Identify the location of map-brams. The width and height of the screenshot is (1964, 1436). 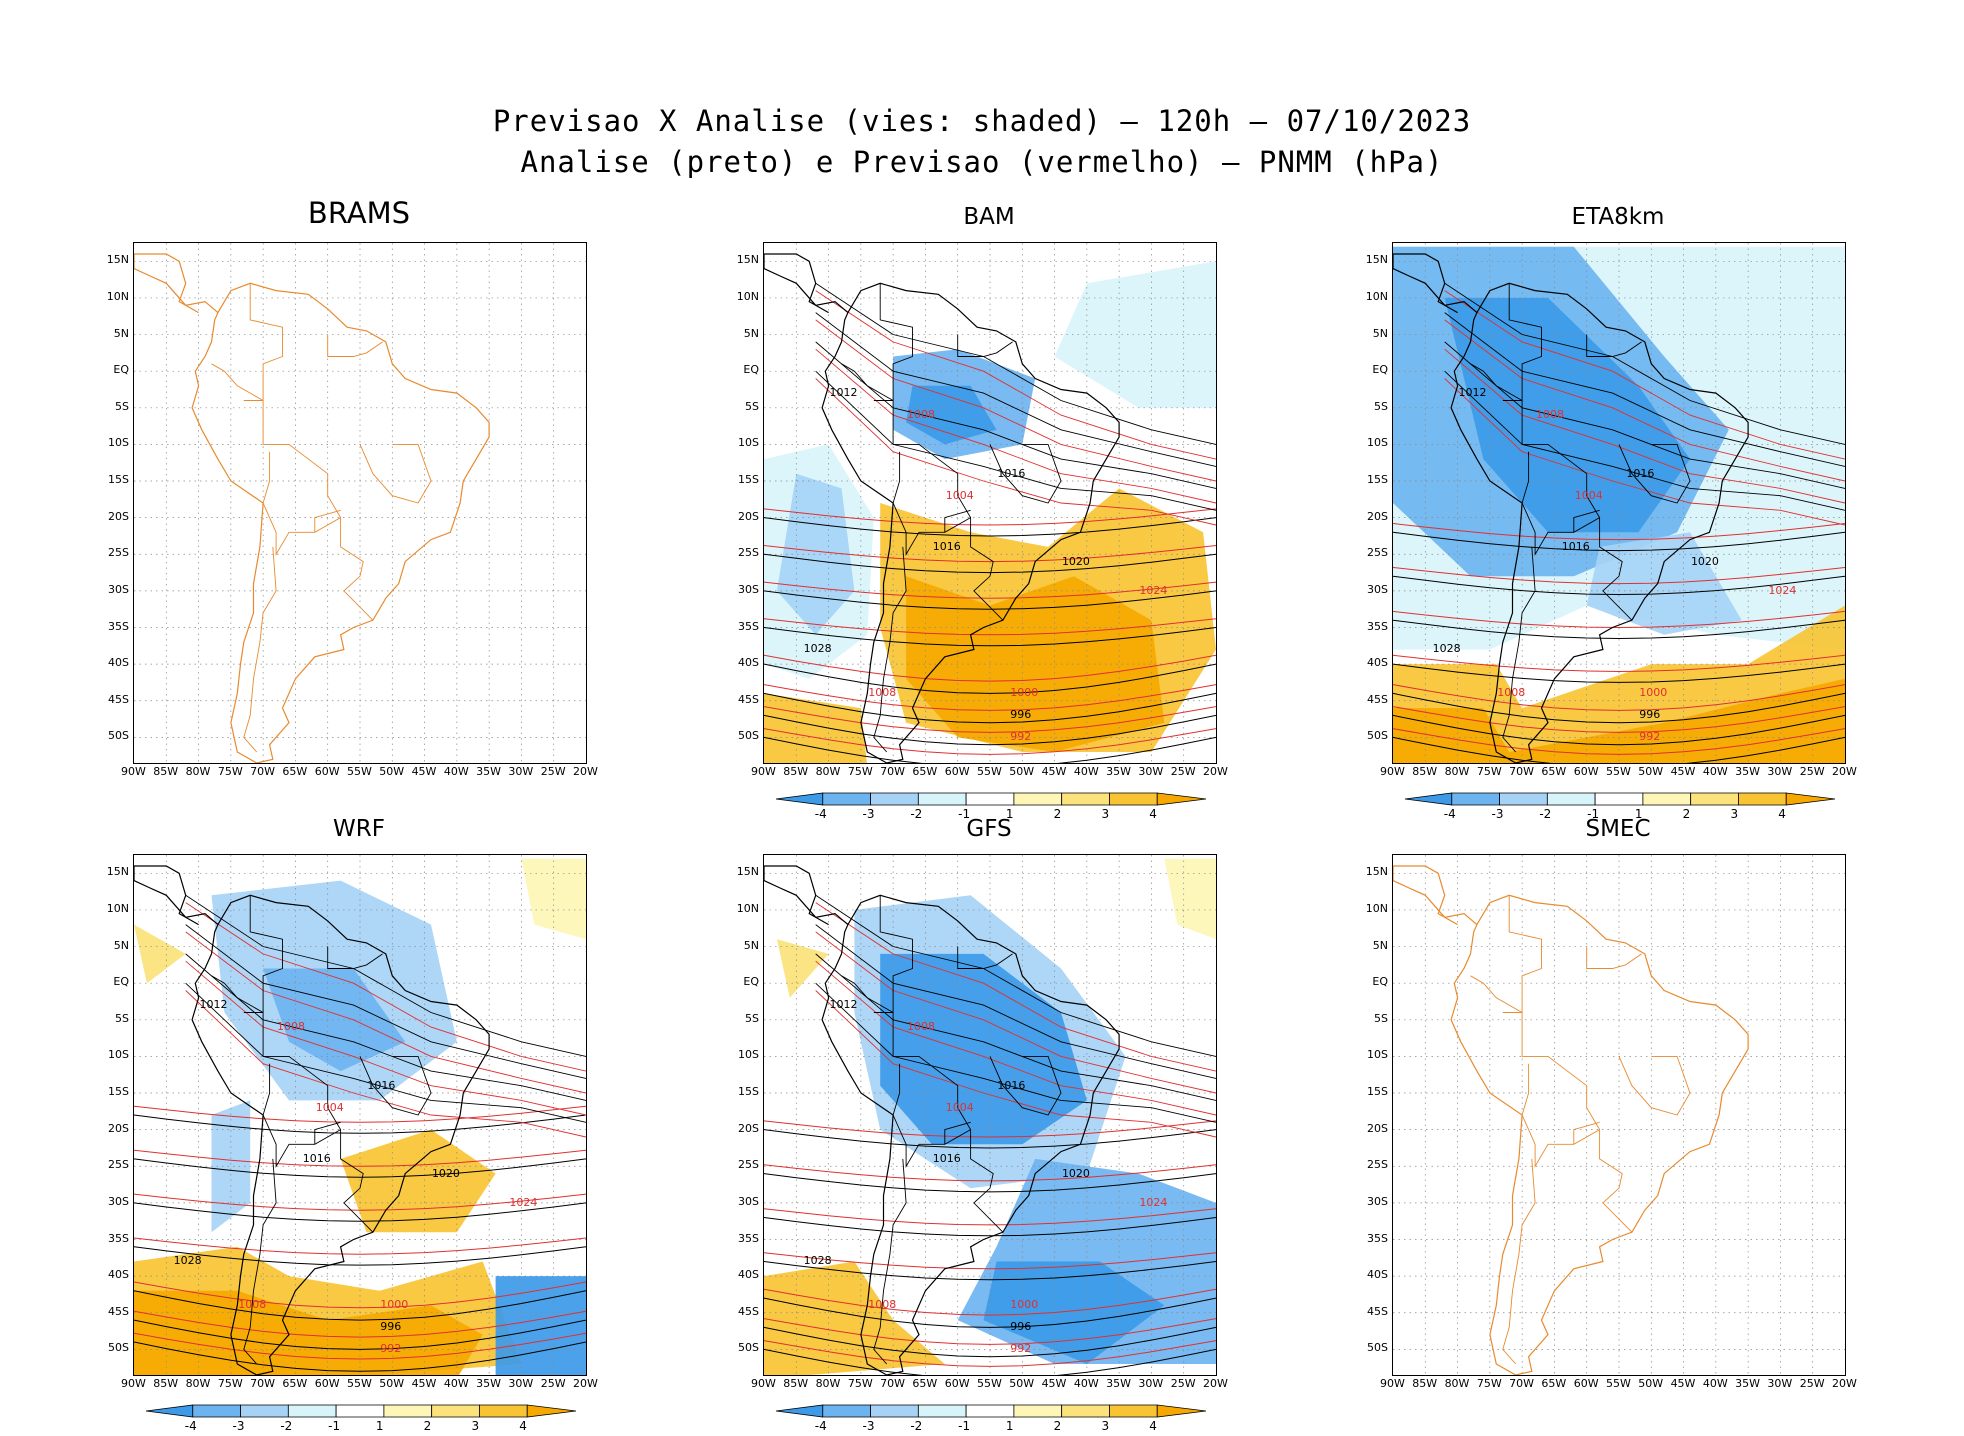
(360, 503).